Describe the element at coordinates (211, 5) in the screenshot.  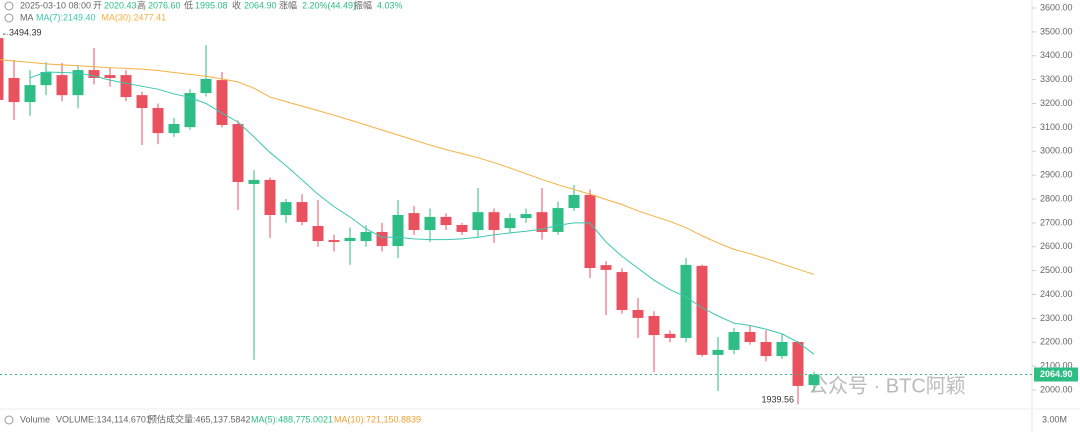
I see `value: 1995.08` at that location.